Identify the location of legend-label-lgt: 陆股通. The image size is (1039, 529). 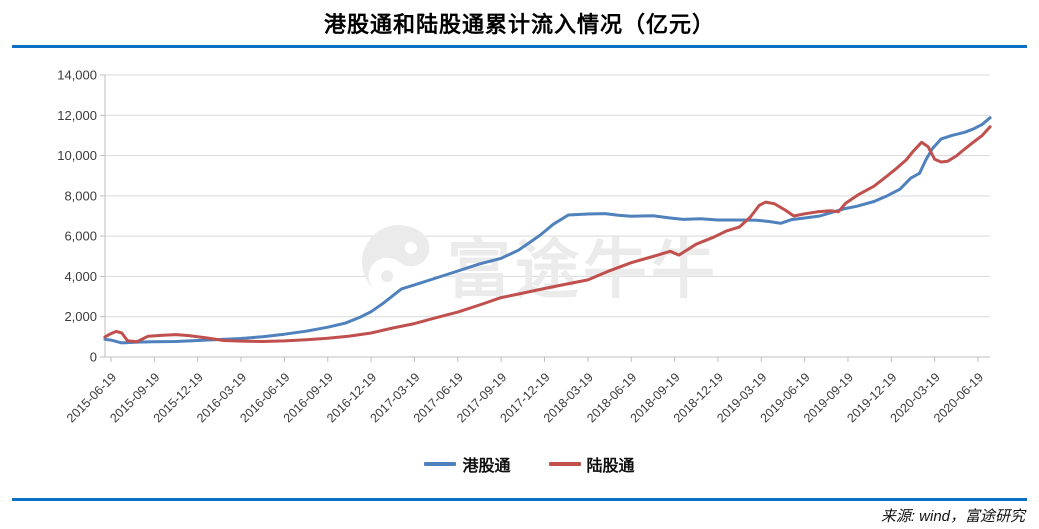
(610, 466).